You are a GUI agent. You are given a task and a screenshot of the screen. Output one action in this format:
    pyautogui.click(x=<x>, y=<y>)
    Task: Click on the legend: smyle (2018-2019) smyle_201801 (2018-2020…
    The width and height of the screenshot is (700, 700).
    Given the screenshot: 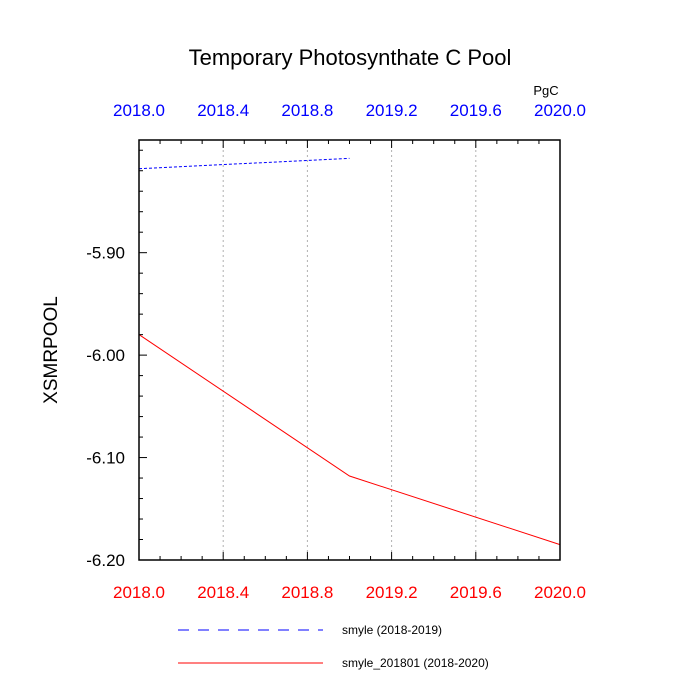 What is the action you would take?
    pyautogui.click(x=333, y=646)
    